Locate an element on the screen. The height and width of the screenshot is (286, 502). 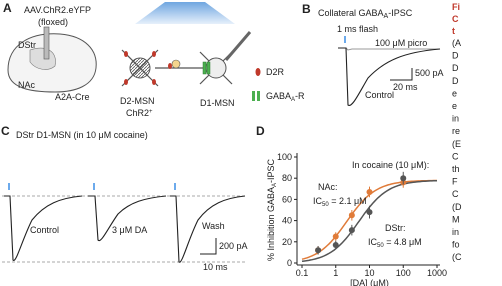
label: A2A-Cre is located at coordinates (72, 97).